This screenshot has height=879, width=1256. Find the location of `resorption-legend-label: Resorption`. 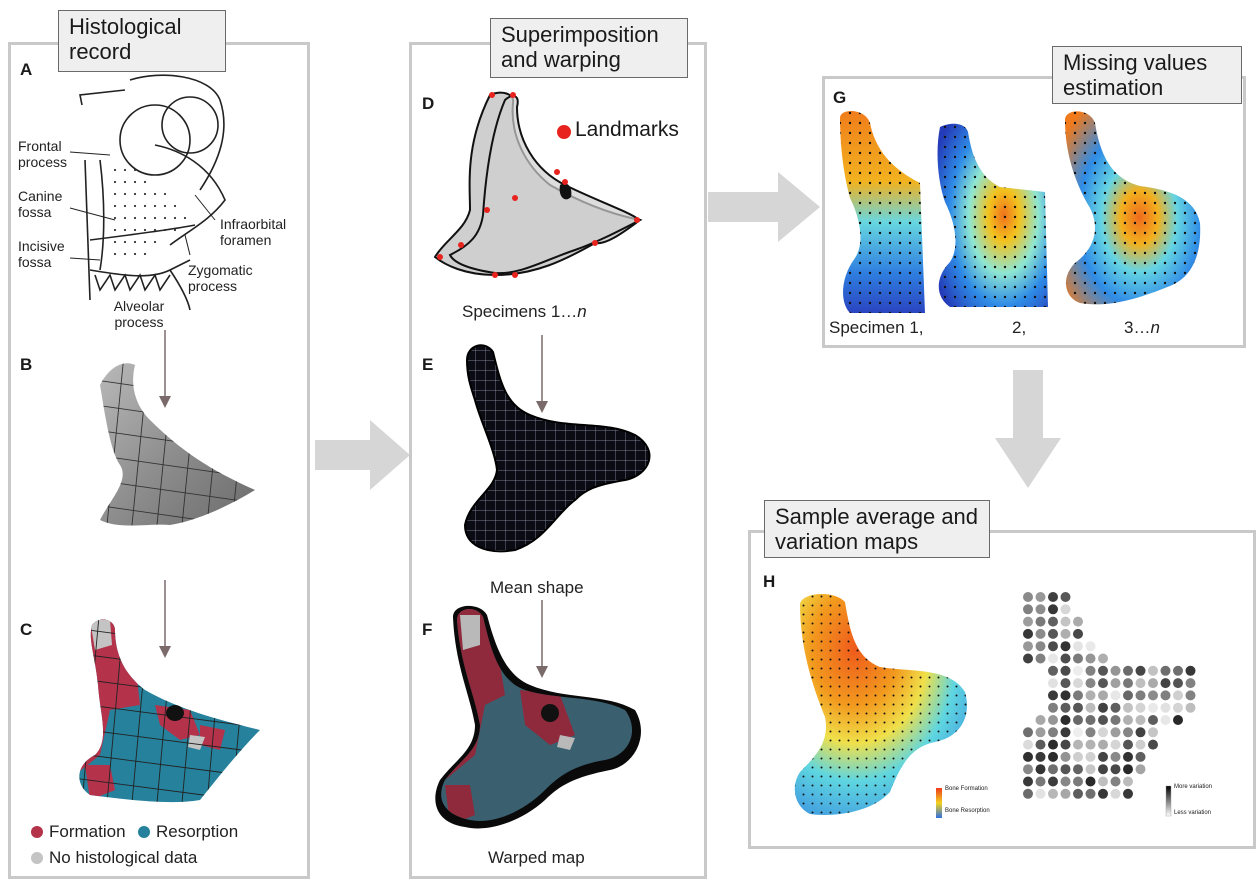

resorption-legend-label: Resorption is located at coordinates (197, 831).